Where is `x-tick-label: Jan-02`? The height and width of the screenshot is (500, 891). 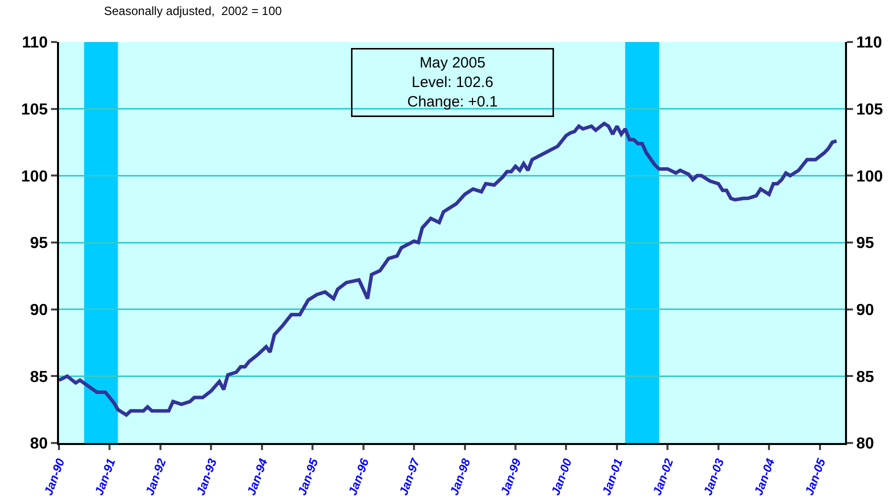 x-tick-label: Jan-02 is located at coordinates (663, 477).